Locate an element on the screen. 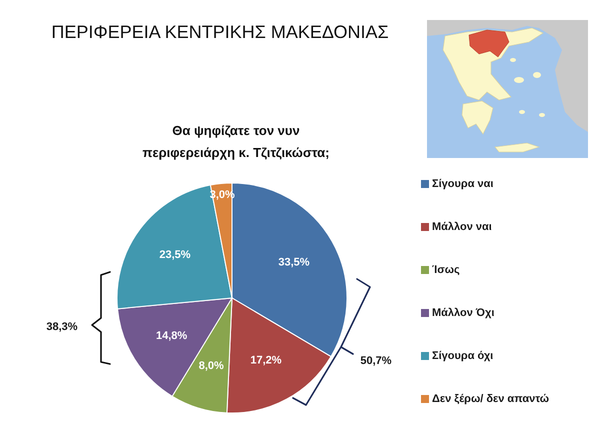  chart-title: ΠΕΡΙΦΕΡΕΙΑ ΚΕΝΤΡΙΚΗΣ ΜΑΚΕΔΟΝΙΑΣ is located at coordinates (220, 32).